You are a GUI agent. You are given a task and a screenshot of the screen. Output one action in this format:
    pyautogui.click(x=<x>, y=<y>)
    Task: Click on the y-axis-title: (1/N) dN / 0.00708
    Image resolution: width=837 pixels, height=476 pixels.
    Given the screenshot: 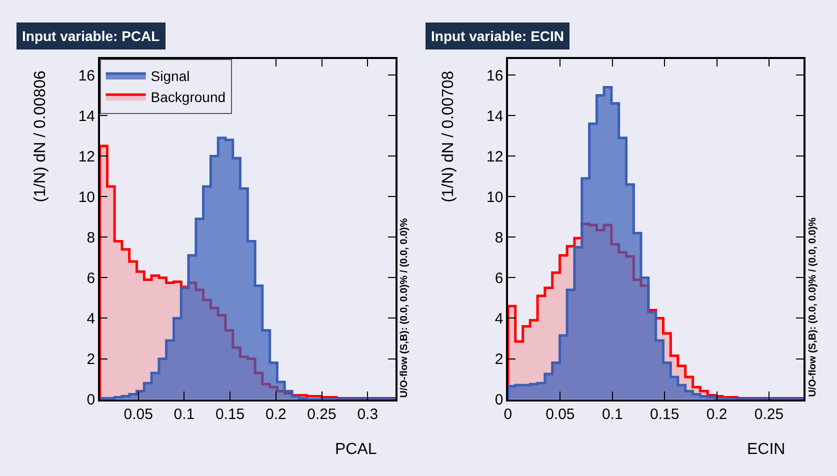 What is the action you would take?
    pyautogui.click(x=449, y=136)
    